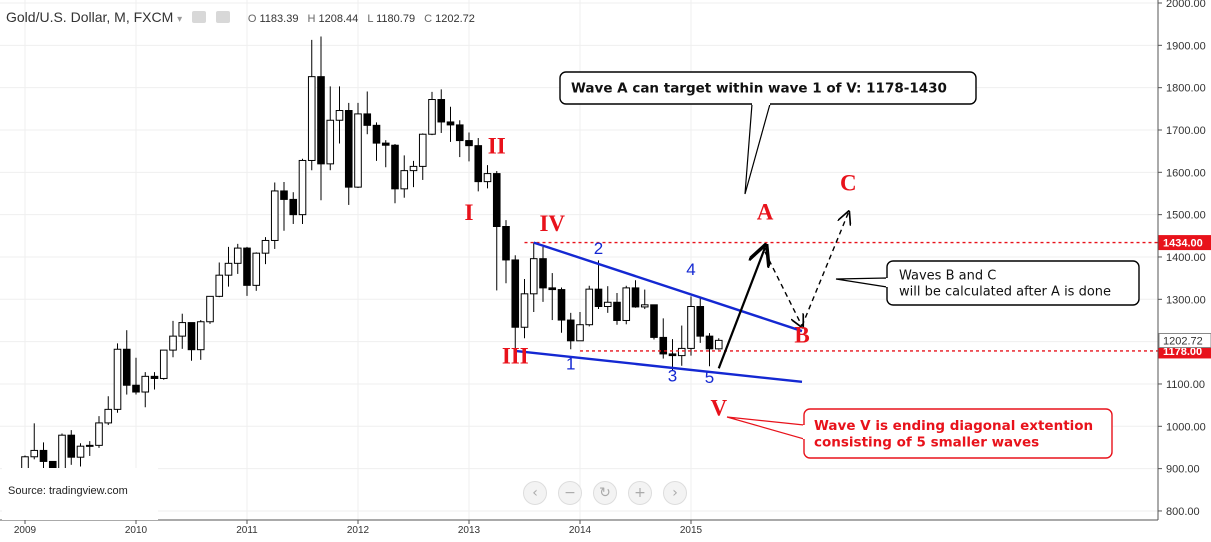 This screenshot has height=542, width=1211. Describe the element at coordinates (947, 276) in the screenshot. I see `callout-text: Waves B and C` at that location.